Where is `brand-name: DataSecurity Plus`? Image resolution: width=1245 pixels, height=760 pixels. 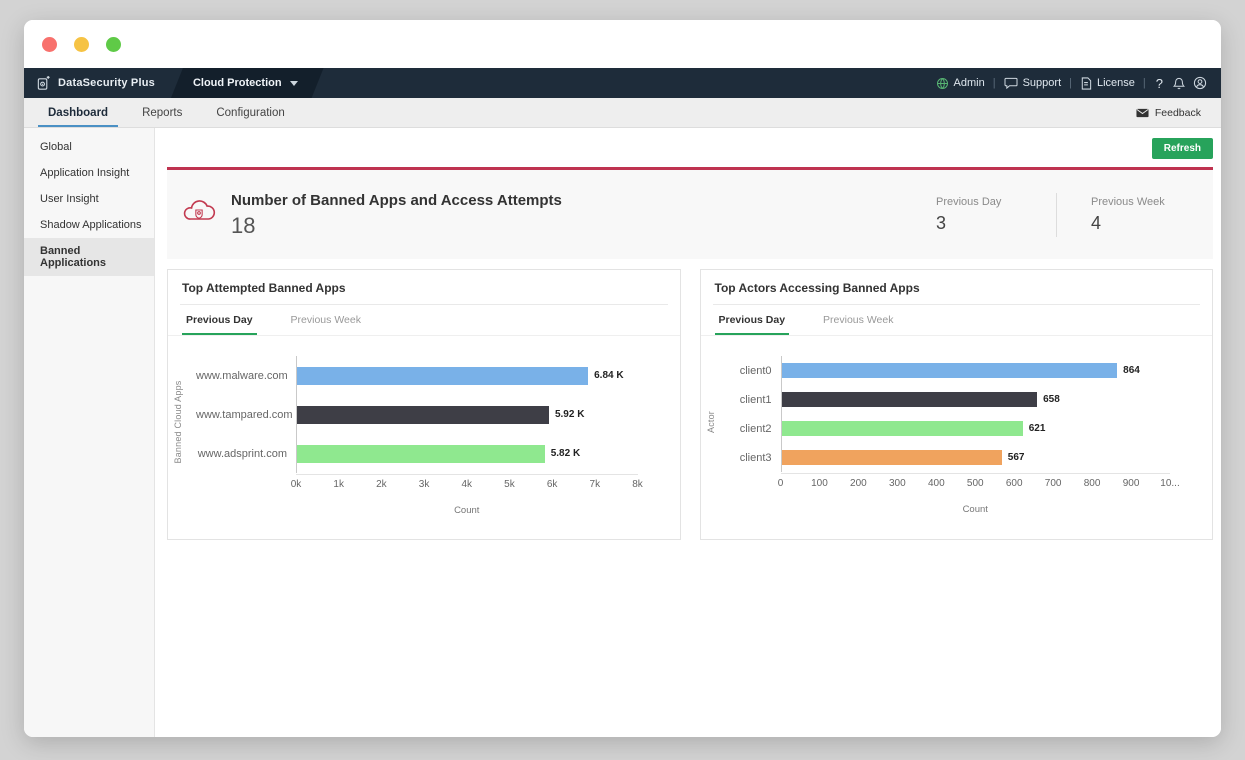
brand-name: DataSecurity Plus is located at coordinates (106, 83).